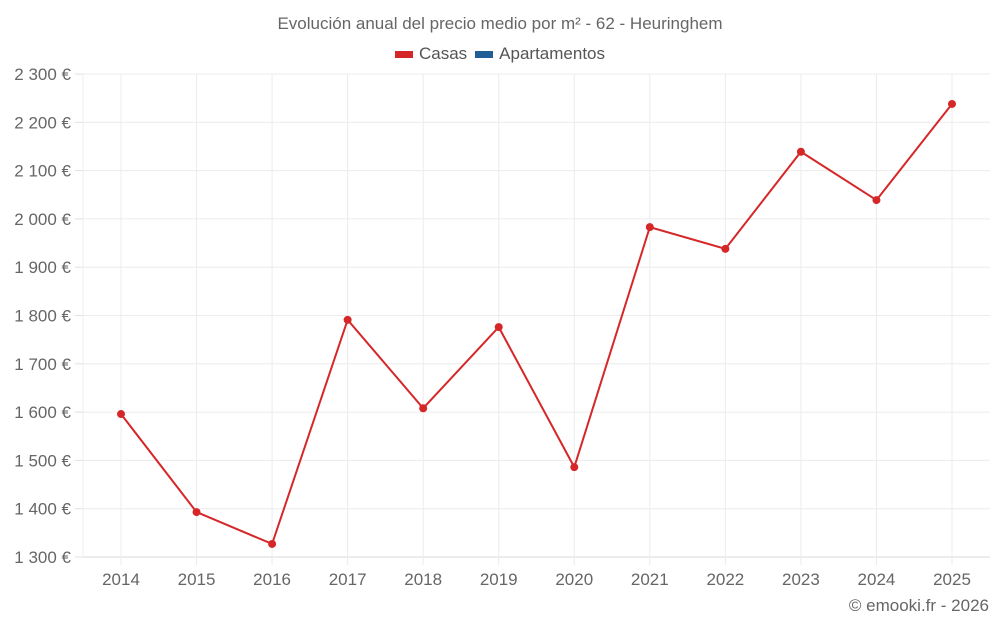 The height and width of the screenshot is (625, 1000). I want to click on y-tick-label: 1 500 €, so click(42, 460).